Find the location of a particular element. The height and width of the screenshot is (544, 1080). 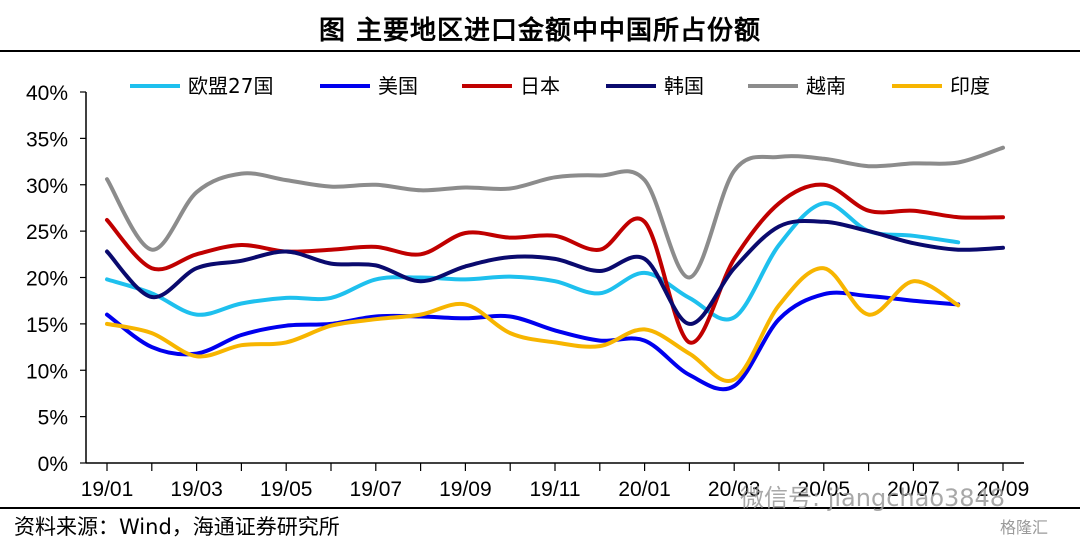

brand-logo-text: 格隆汇 is located at coordinates (1024, 527).